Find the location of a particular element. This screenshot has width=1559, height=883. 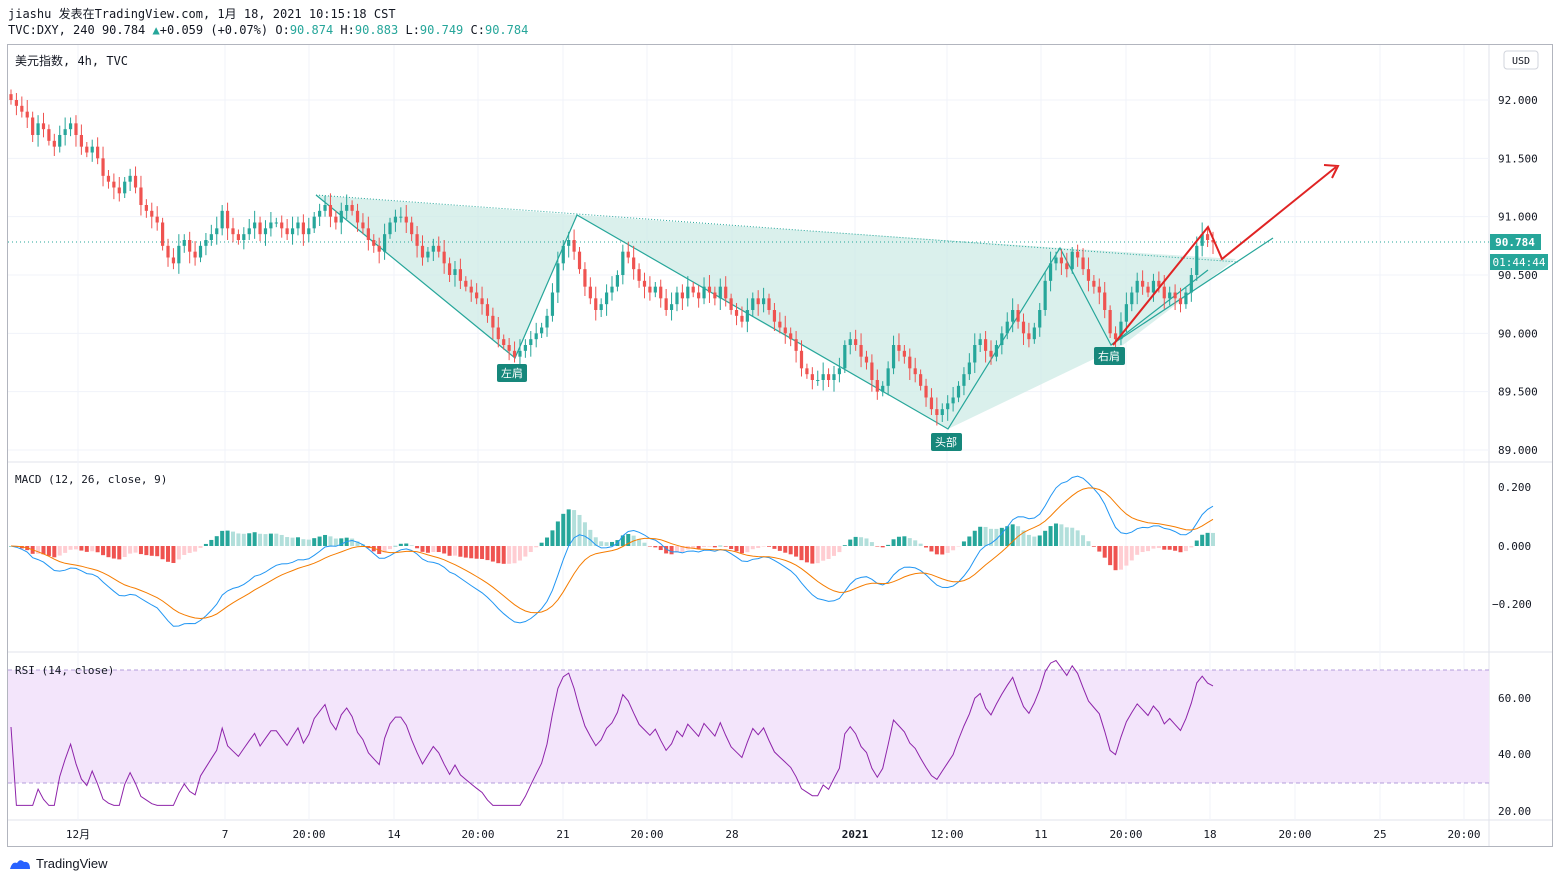

currency-button: USD is located at coordinates (1521, 60).